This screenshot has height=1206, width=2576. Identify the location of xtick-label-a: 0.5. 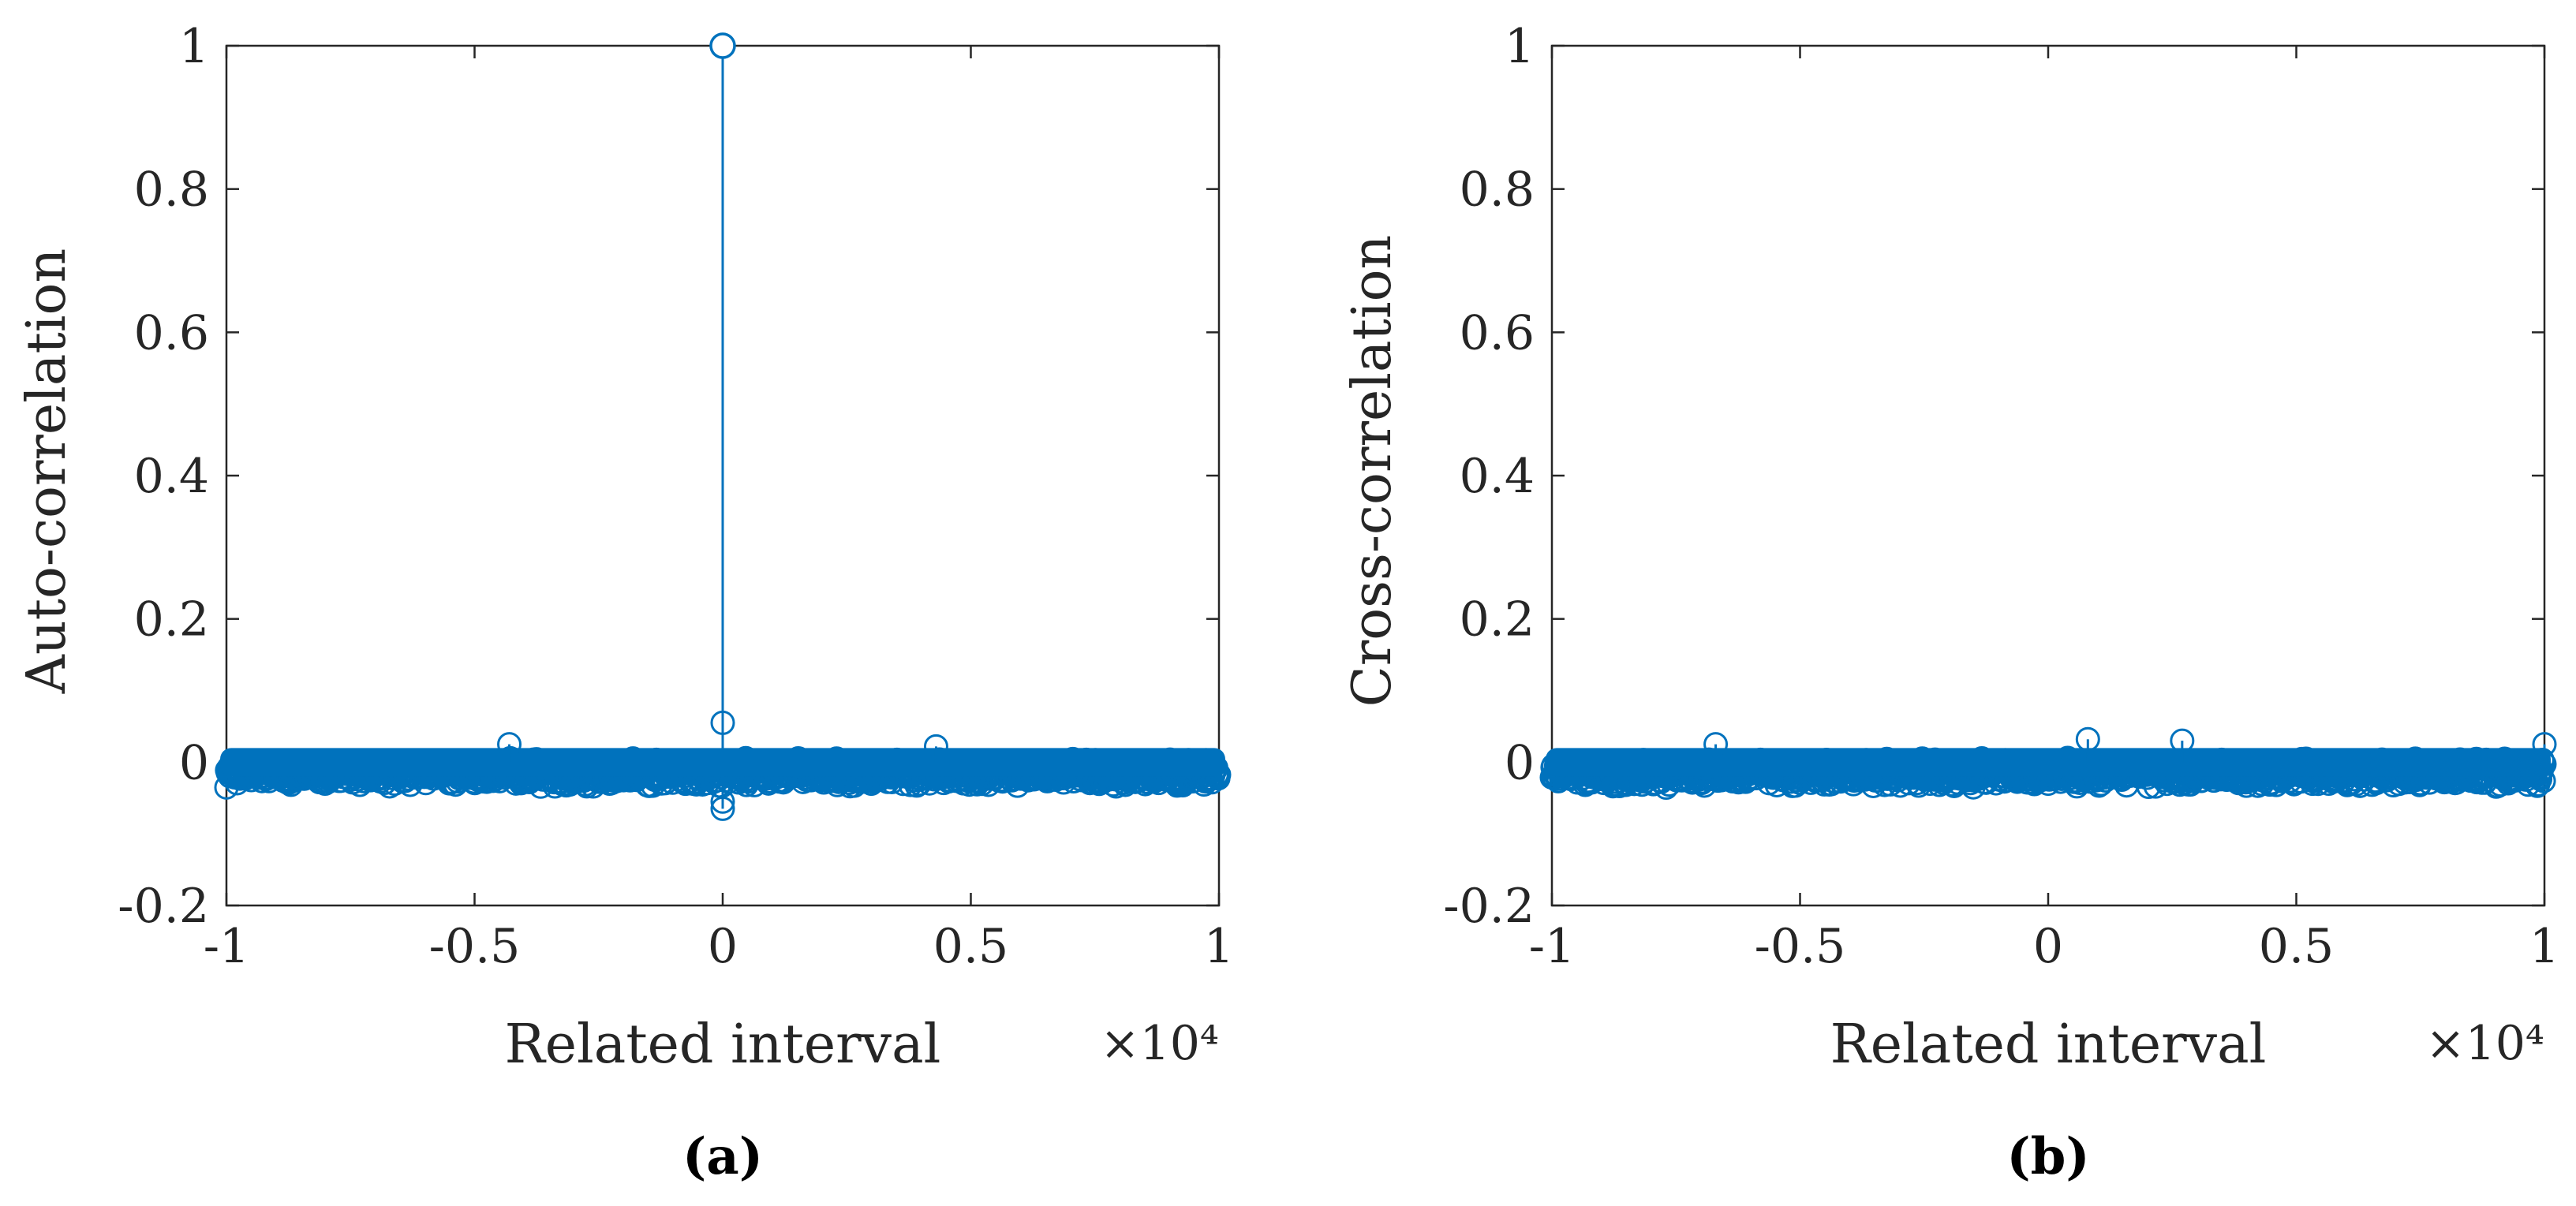
(970, 946).